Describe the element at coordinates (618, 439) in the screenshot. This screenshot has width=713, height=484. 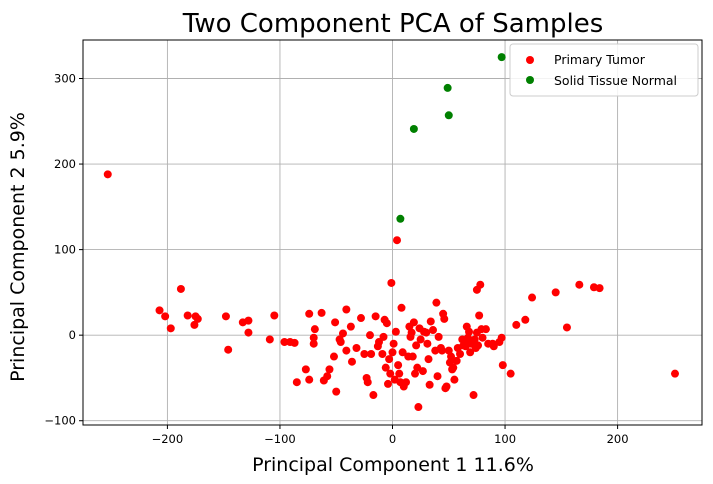
I see `x-tick-label: 200` at that location.